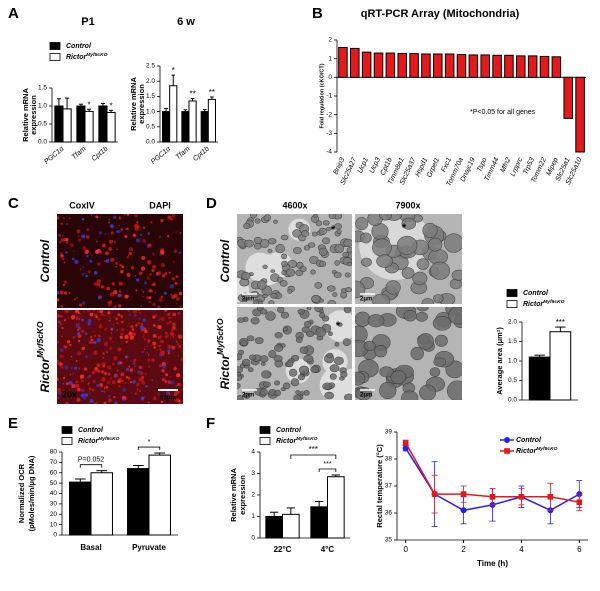  Describe the element at coordinates (512, 400) in the screenshot. I see `y-tick-label: 0.0` at that location.